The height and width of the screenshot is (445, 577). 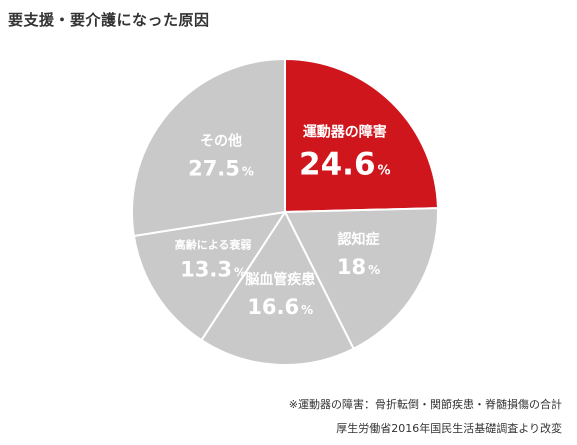 I want to click on slice-value-label: 24.6%, so click(x=345, y=165).